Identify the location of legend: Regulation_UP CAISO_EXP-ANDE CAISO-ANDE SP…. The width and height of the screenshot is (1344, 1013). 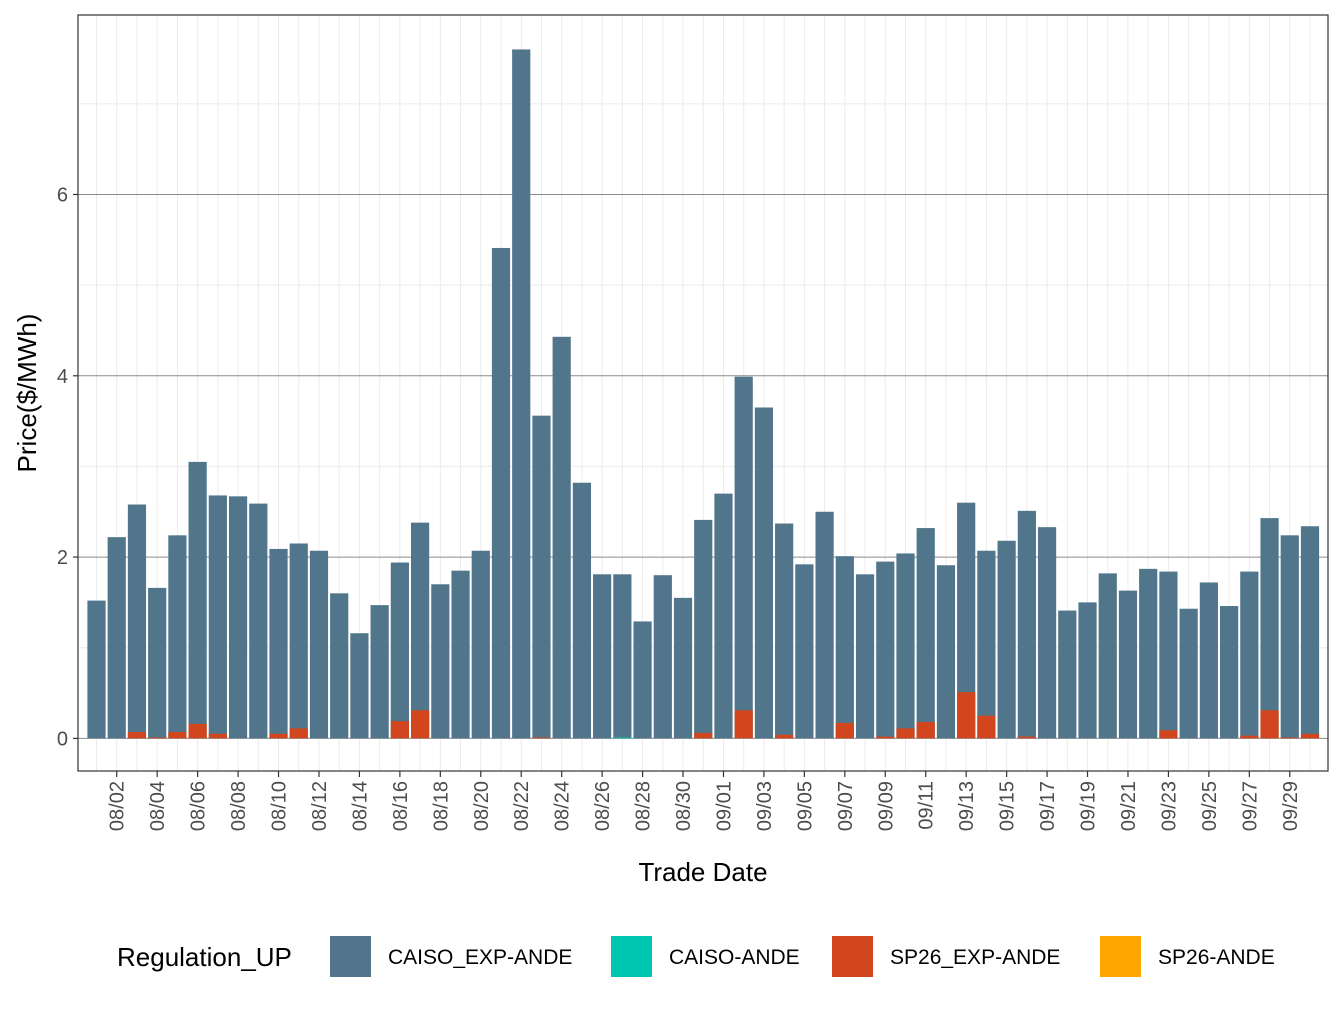
(696, 956).